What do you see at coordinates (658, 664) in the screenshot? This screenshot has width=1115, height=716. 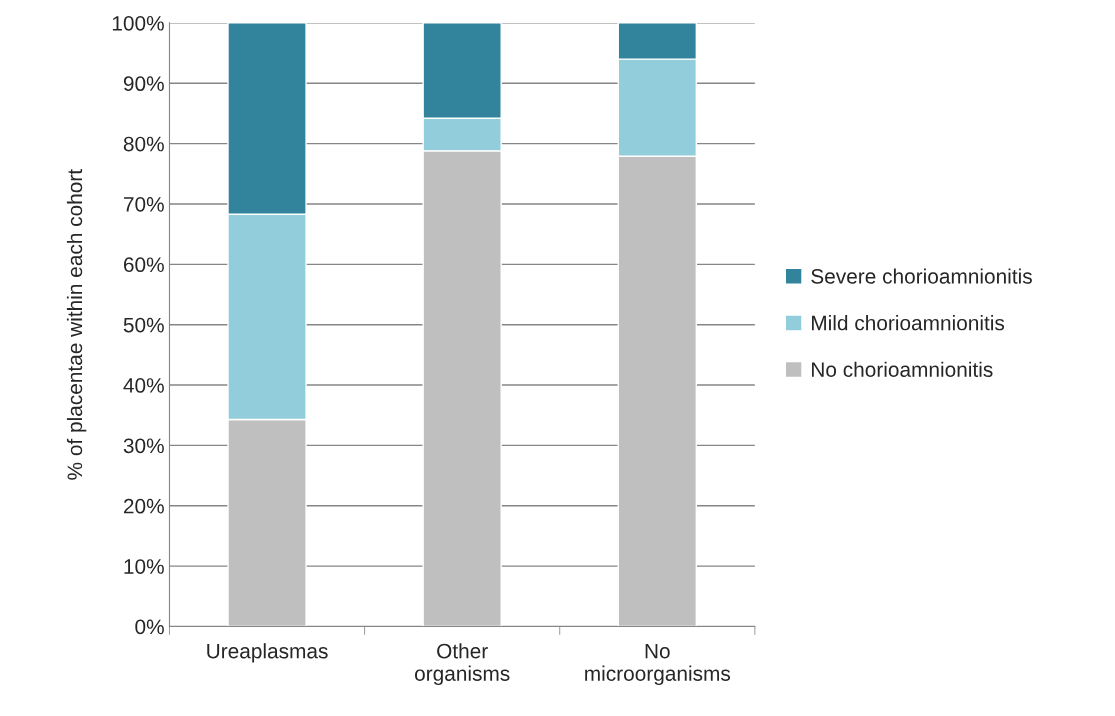 I see `x-tick-label: No microorganisms` at bounding box center [658, 664].